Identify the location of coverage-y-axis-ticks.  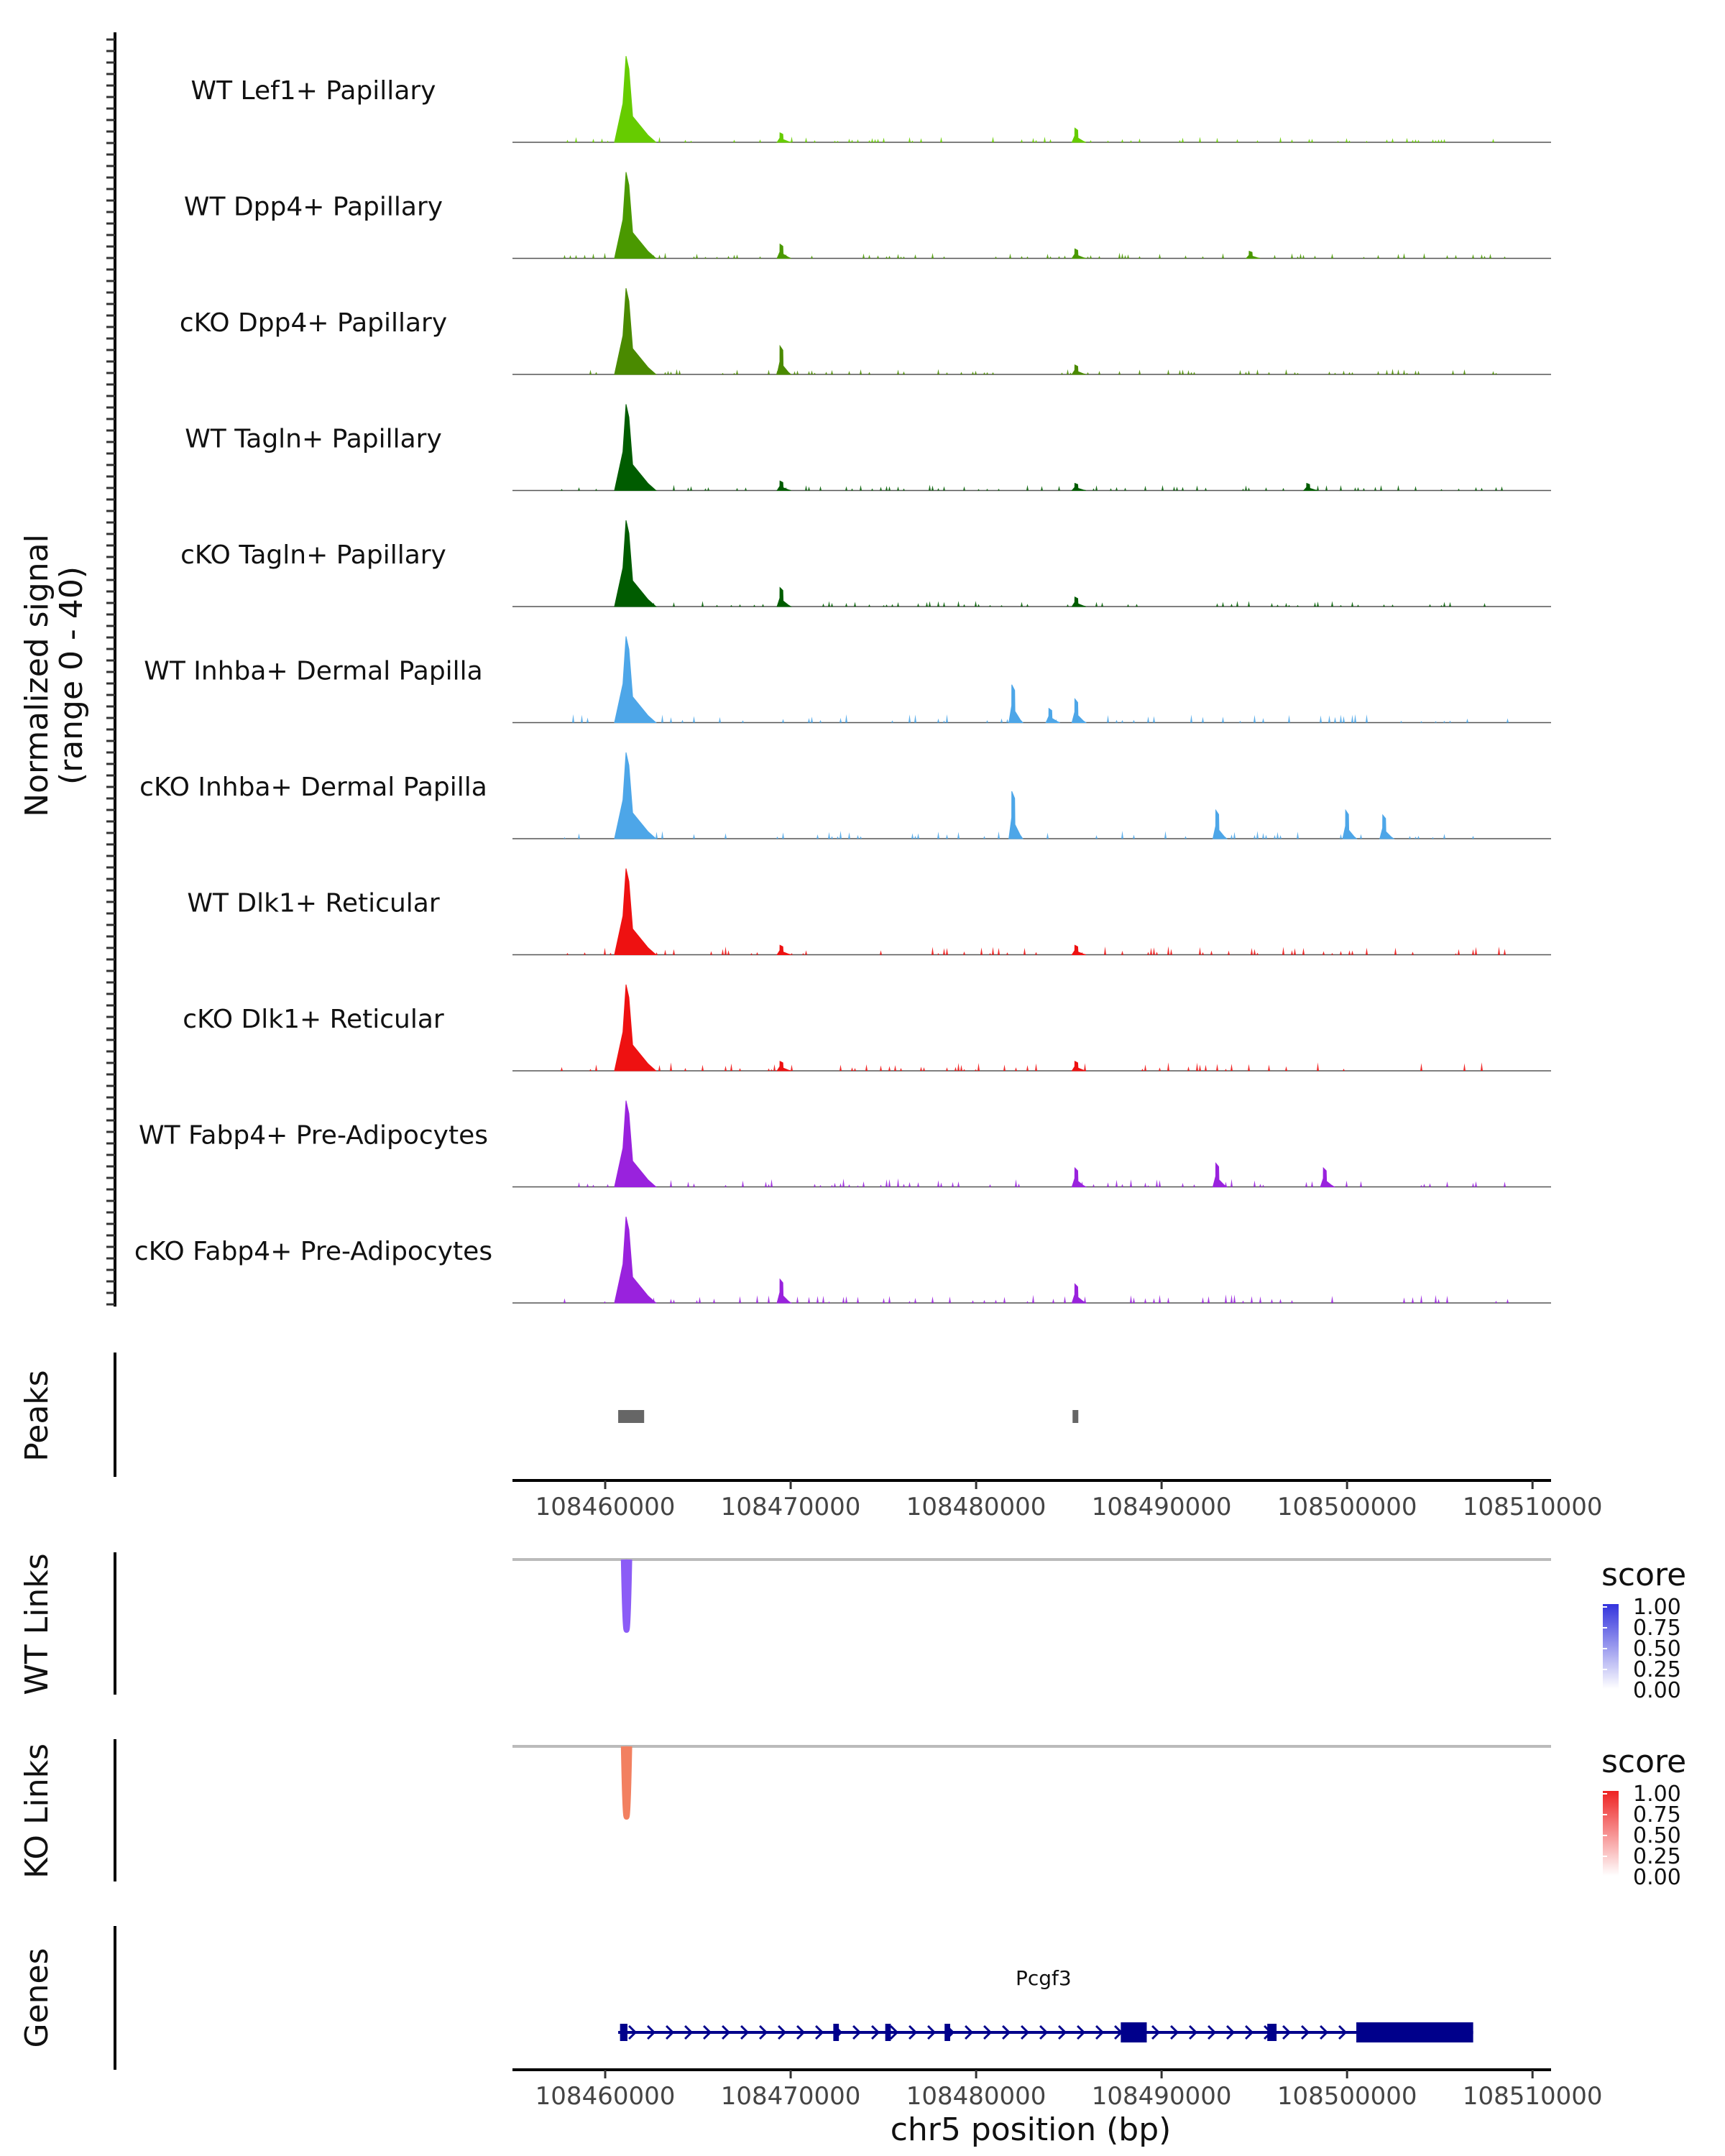
(110, 672).